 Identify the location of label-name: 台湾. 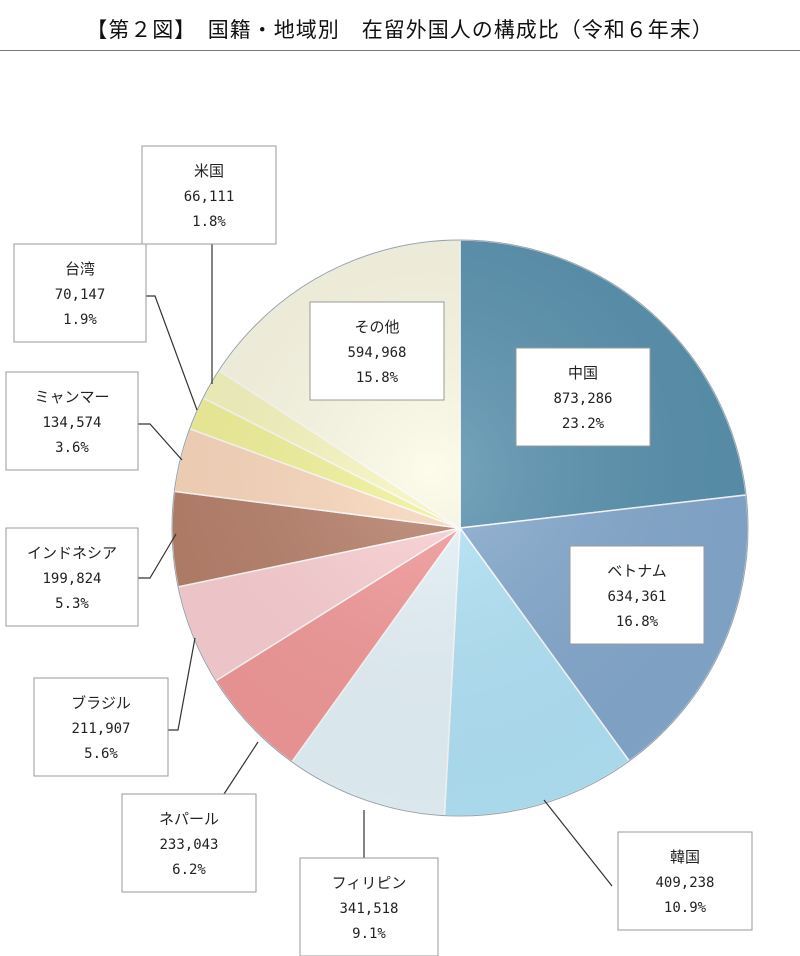
(80, 269).